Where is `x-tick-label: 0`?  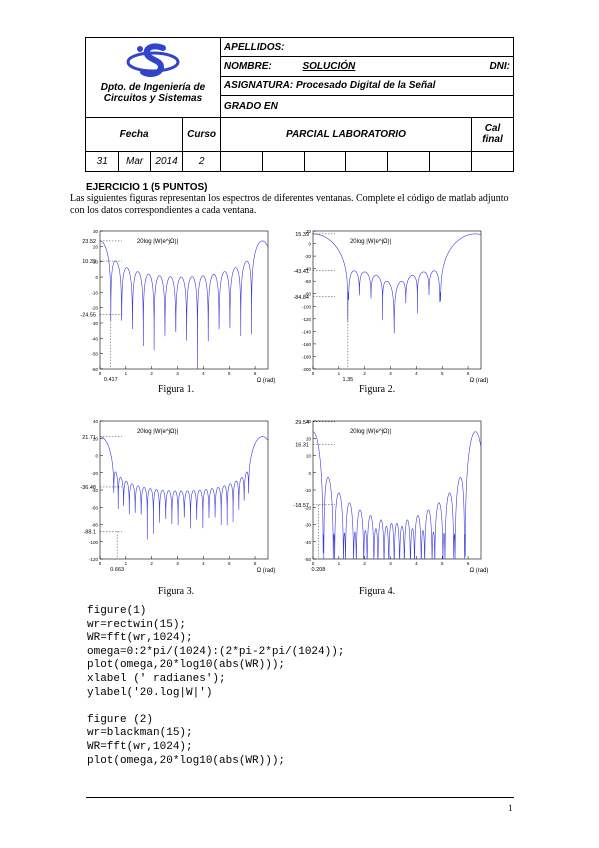
x-tick-label: 0 is located at coordinates (313, 563).